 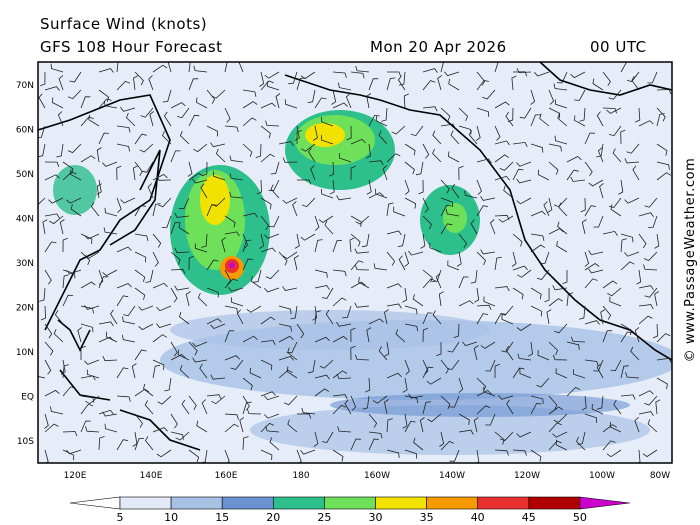 What do you see at coordinates (273, 517) in the screenshot?
I see `colorbar-label: 20` at bounding box center [273, 517].